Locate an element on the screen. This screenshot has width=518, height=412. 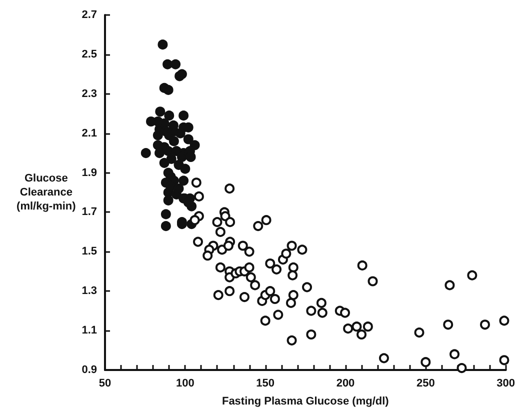
x-tick-label: 150 is located at coordinates (265, 384).